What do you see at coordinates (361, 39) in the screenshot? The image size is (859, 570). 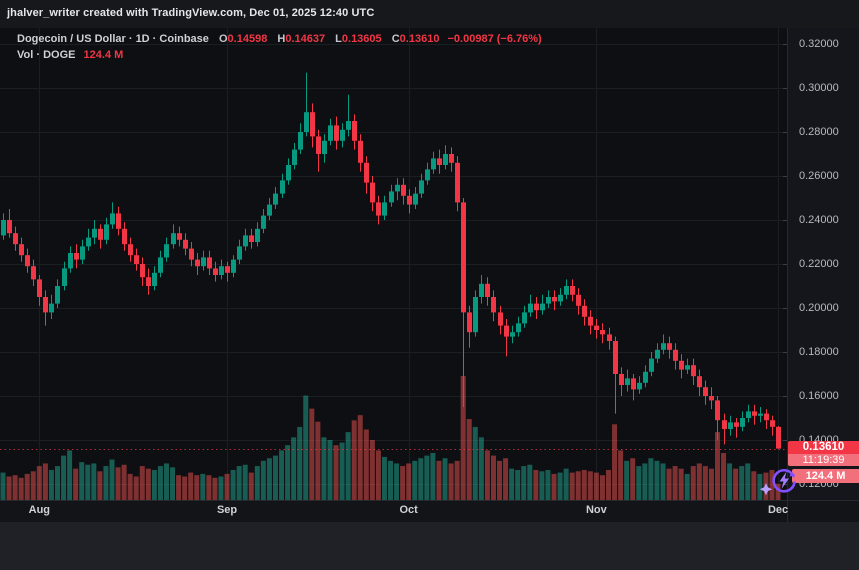 I see `low-value: 0.13605` at bounding box center [361, 39].